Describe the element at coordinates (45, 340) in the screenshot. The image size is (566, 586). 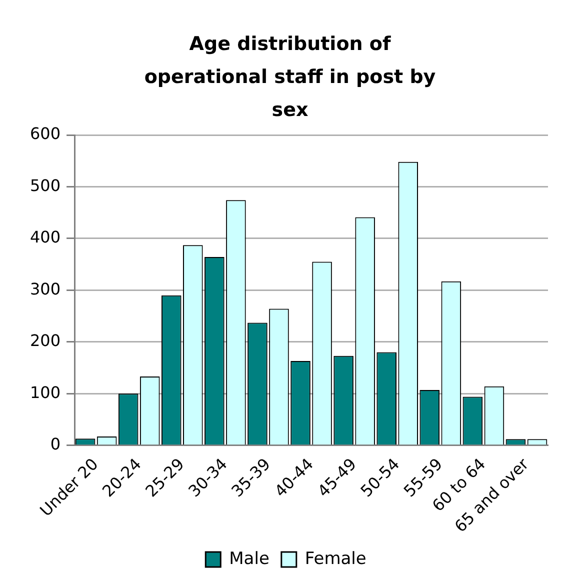
I see `y-tick-label: 200` at that location.